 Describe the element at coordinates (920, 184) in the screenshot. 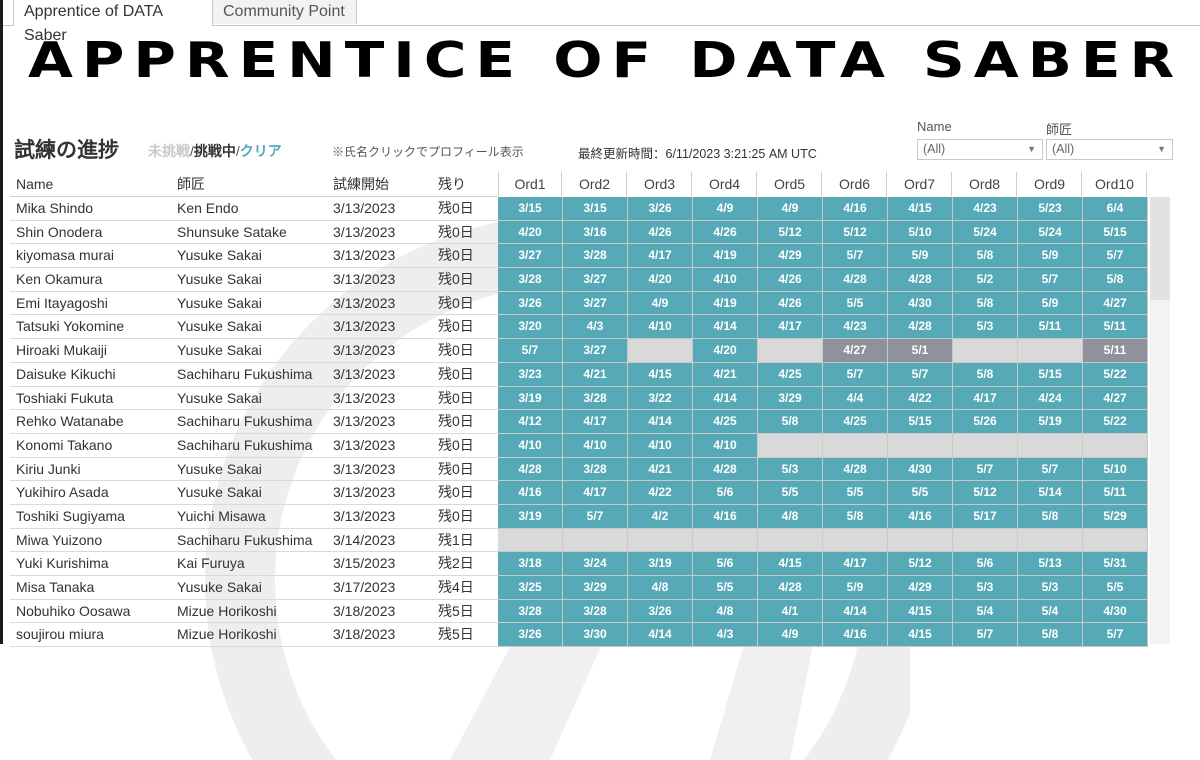

I see `column-header-ord7: Ord7` at that location.